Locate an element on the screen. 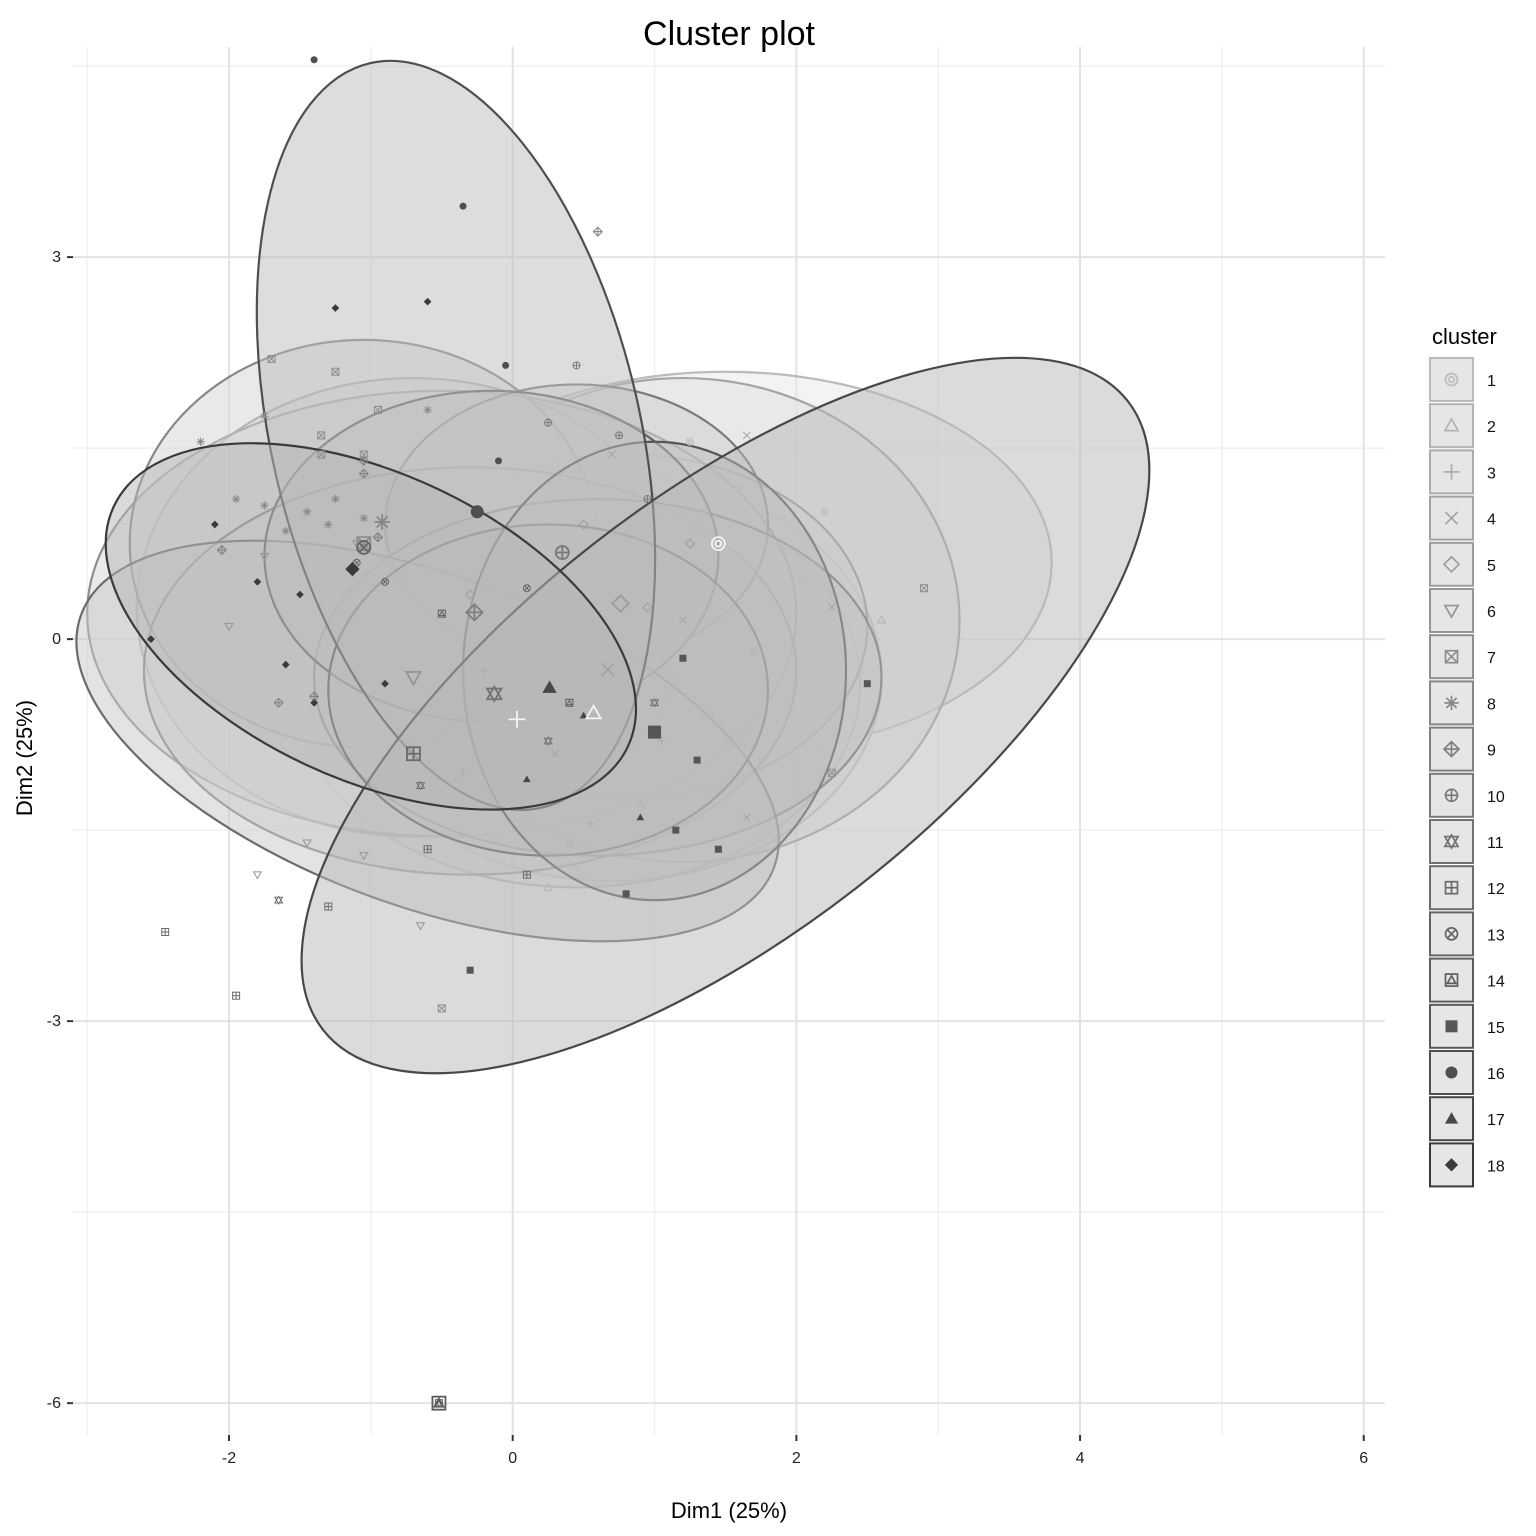 Image resolution: width=1536 pixels, height=1536 pixels. legend-item-11: 11 is located at coordinates (1466, 841).